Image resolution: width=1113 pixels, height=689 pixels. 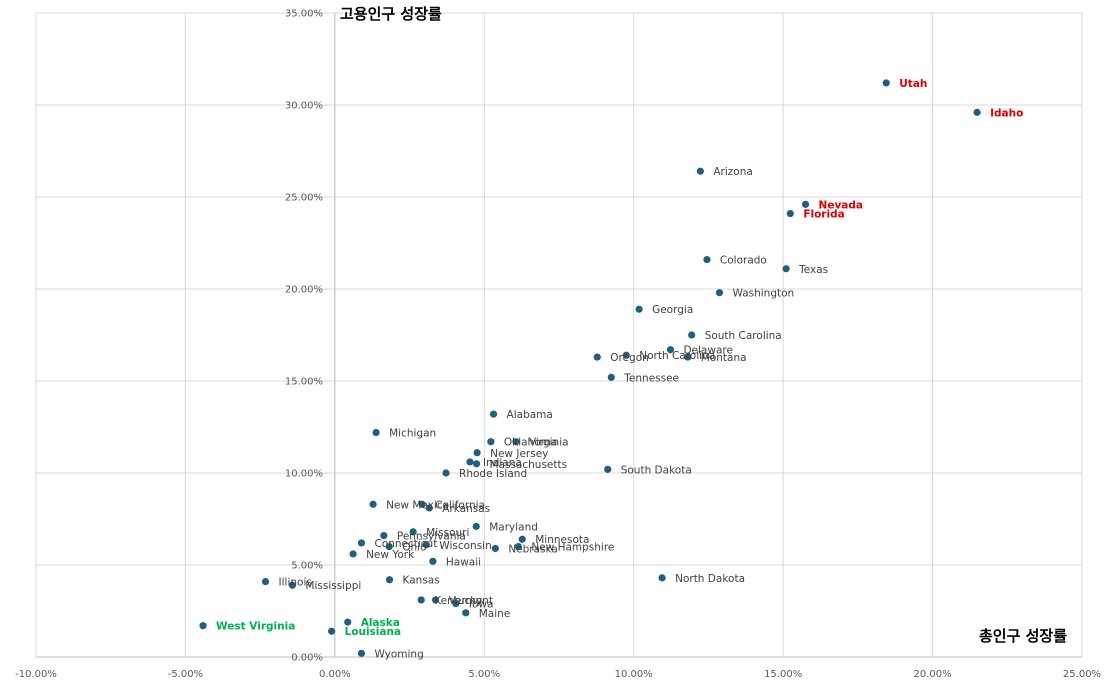 I want to click on label-michigan: Michigan, so click(x=412, y=434).